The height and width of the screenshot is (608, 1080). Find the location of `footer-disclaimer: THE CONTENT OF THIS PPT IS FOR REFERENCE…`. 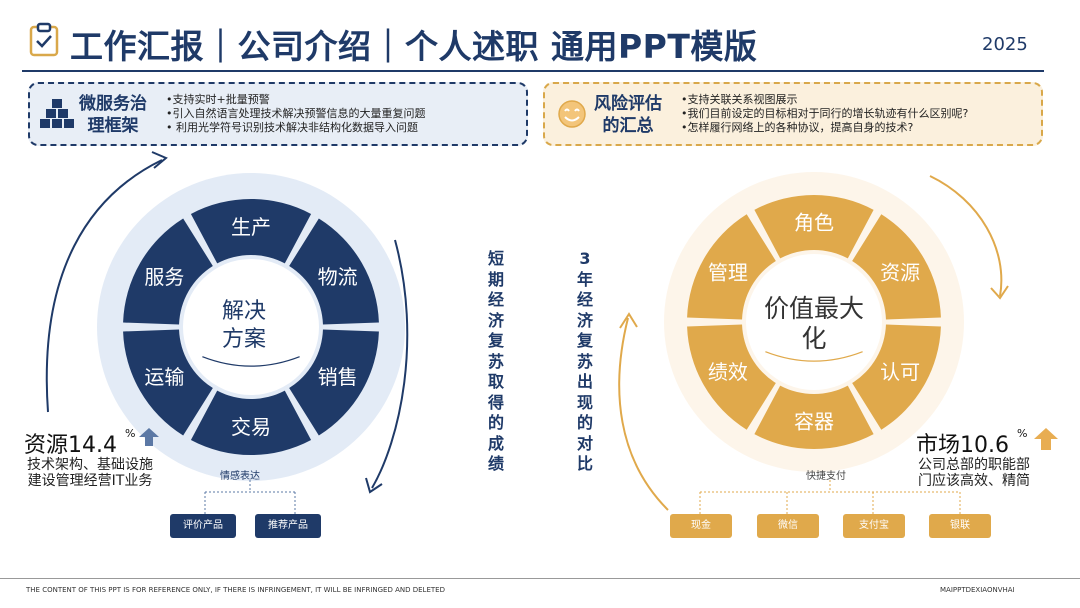

footer-disclaimer: THE CONTENT OF THIS PPT IS FOR REFERENCE… is located at coordinates (235, 590).